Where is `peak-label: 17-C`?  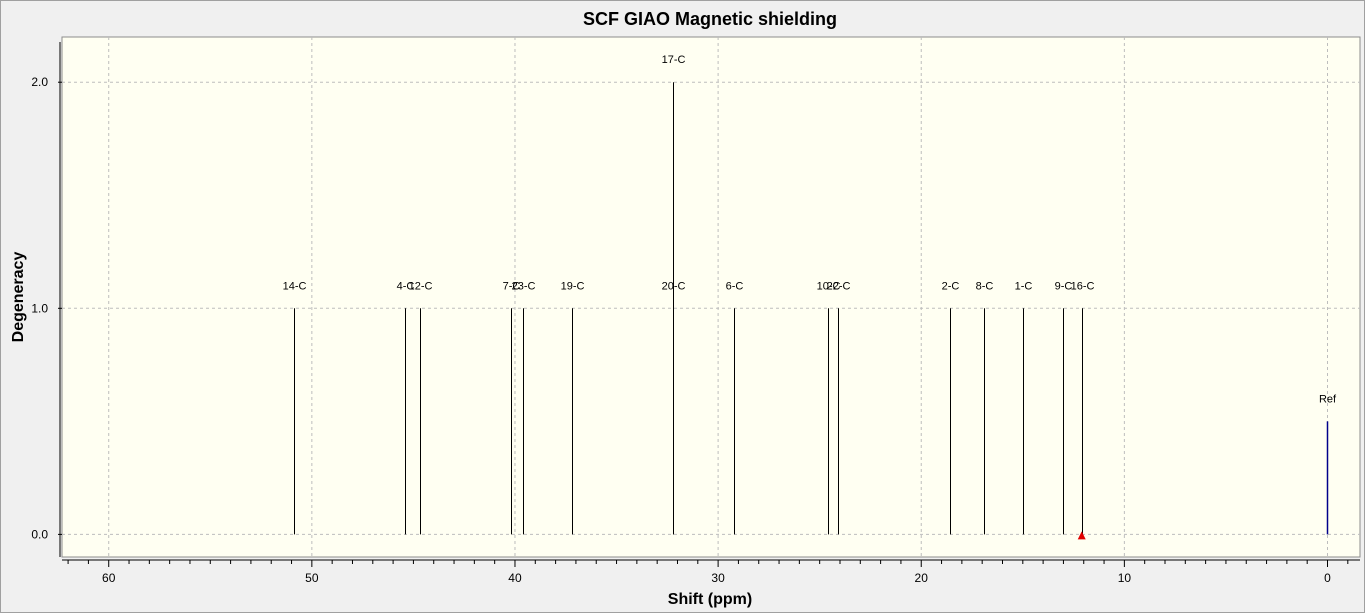 peak-label: 17-C is located at coordinates (674, 60).